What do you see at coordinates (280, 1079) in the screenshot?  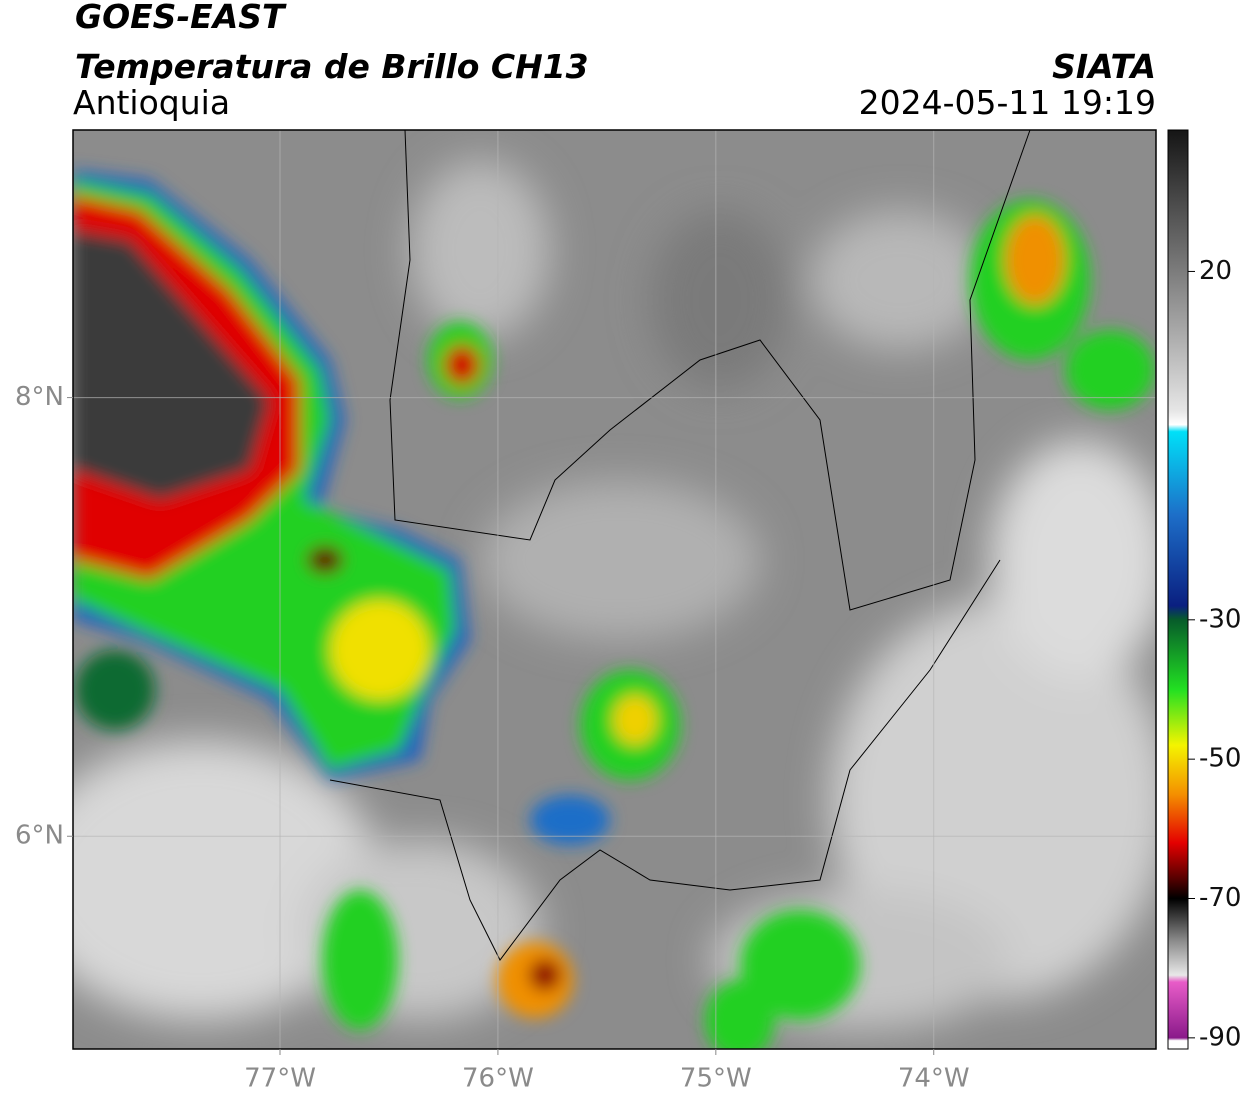 I see `x-tick-label: 77°W` at bounding box center [280, 1079].